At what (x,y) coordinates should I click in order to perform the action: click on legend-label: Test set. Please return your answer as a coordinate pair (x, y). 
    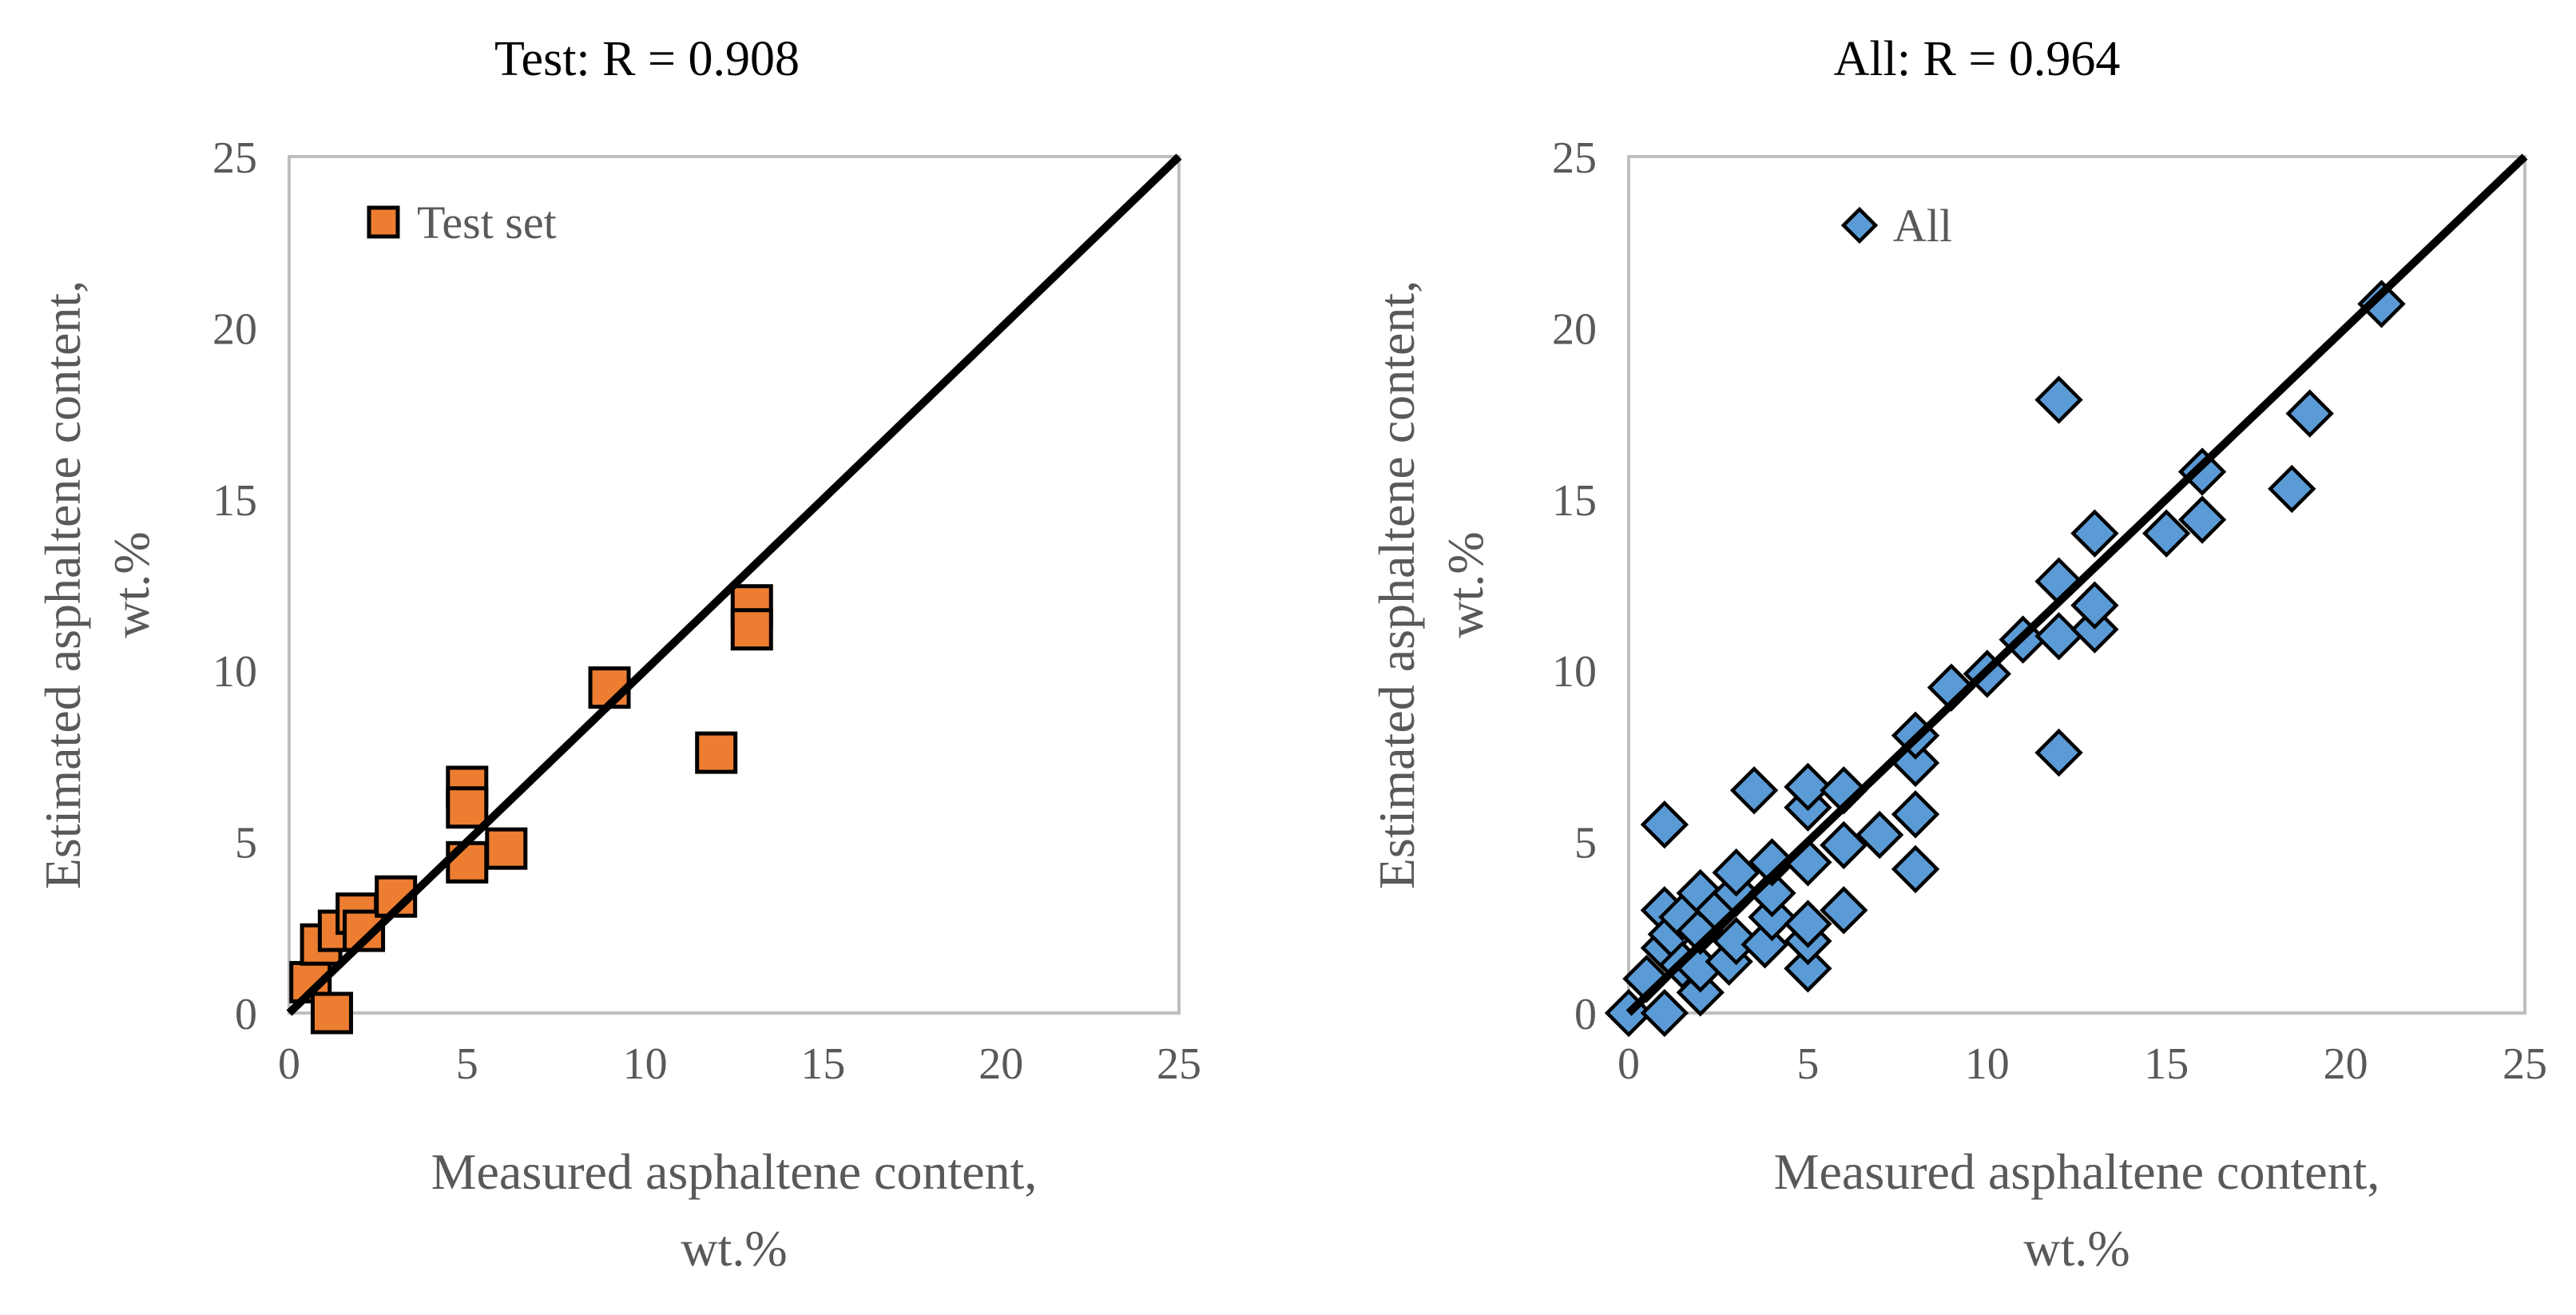
    Looking at the image, I should click on (487, 223).